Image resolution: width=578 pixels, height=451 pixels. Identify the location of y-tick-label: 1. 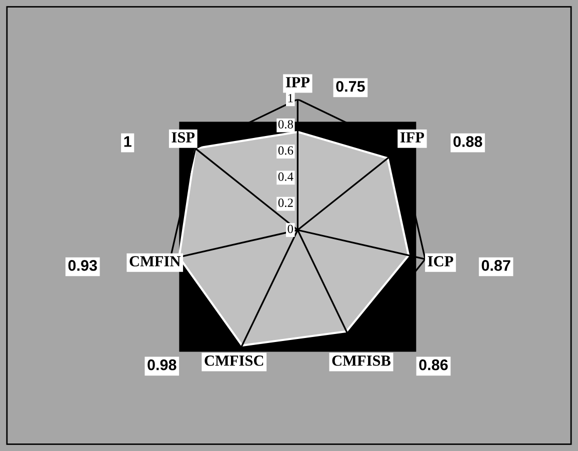
(290, 98).